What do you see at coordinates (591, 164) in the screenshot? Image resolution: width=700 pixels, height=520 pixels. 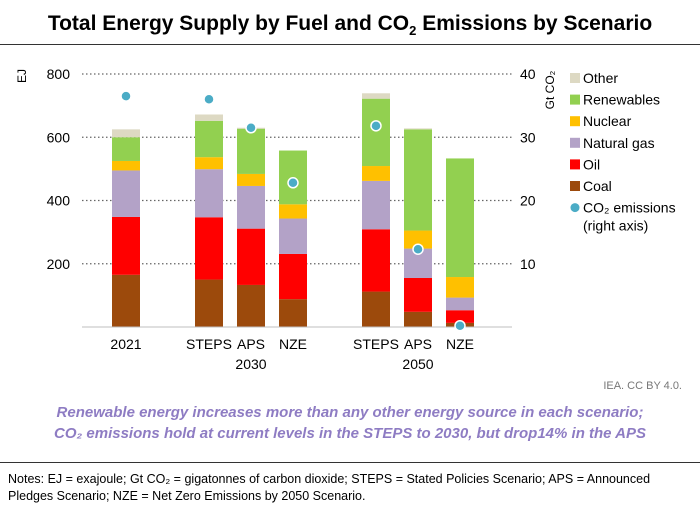 I see `legend-label: Oil` at bounding box center [591, 164].